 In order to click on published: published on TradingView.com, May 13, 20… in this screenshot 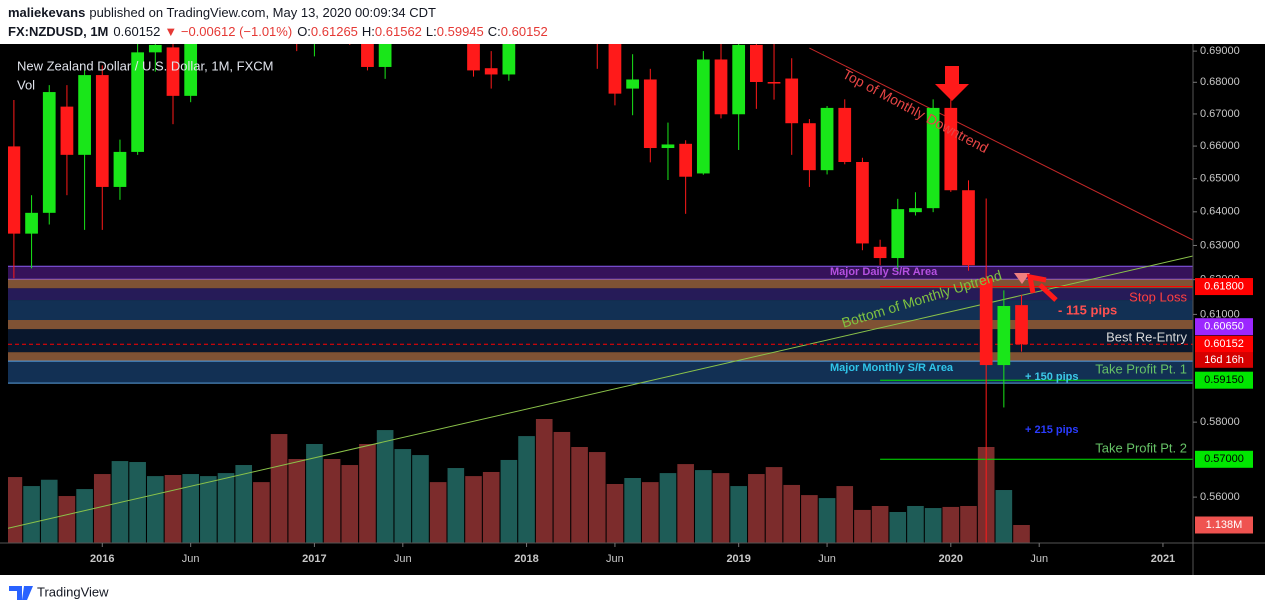, I will do `click(262, 12)`.